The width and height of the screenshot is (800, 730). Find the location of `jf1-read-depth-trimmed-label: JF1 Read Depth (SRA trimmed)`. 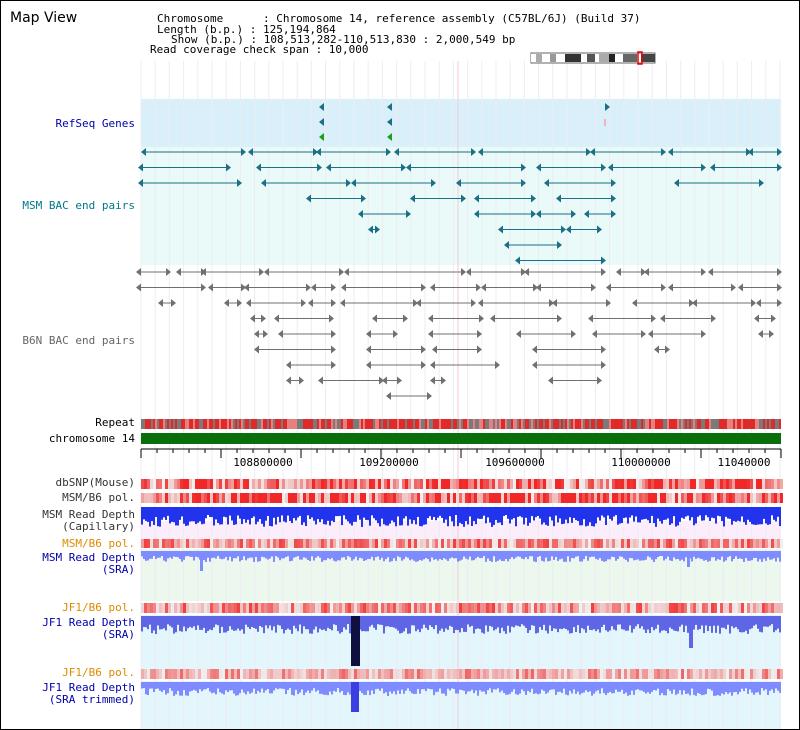

jf1-read-depth-trimmed-label: JF1 Read Depth (SRA trimmed) is located at coordinates (88, 693).